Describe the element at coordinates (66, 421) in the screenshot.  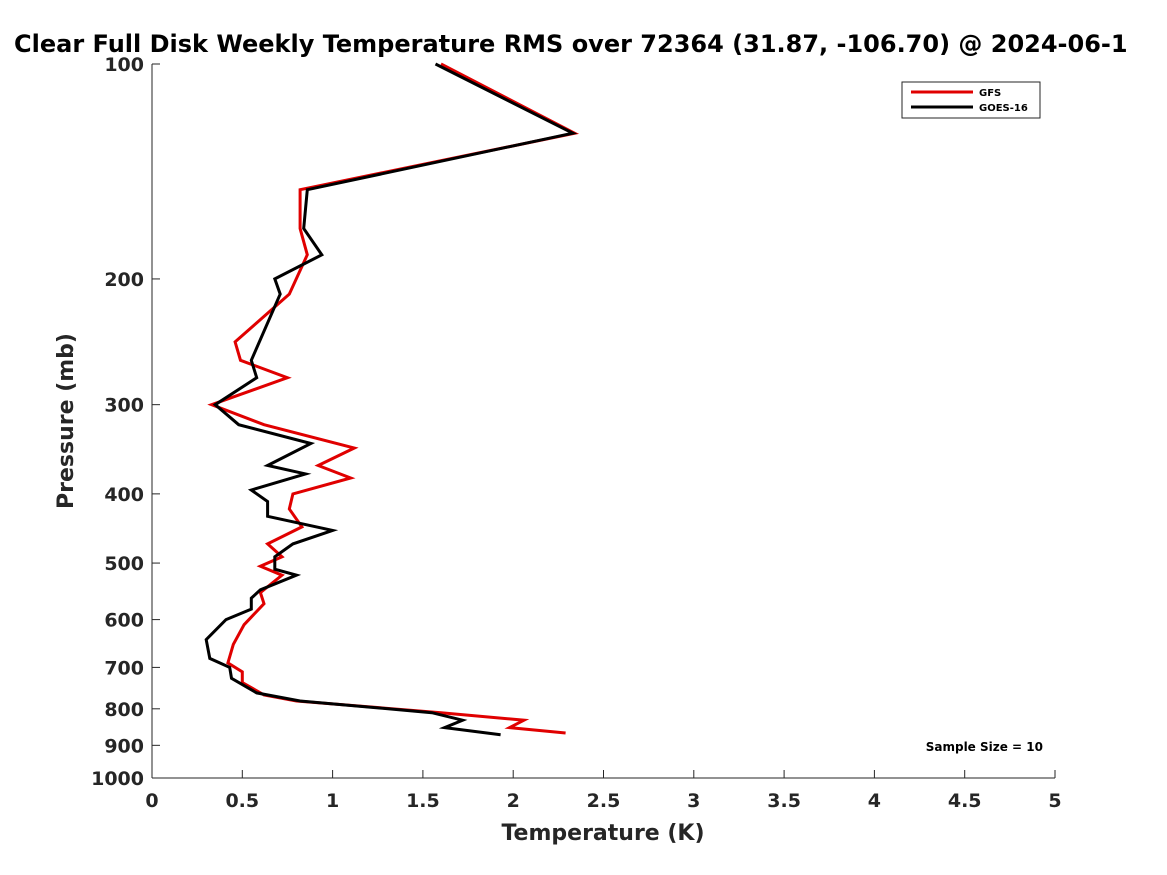
I see `y-axis-label: Pressure (mb)` at that location.